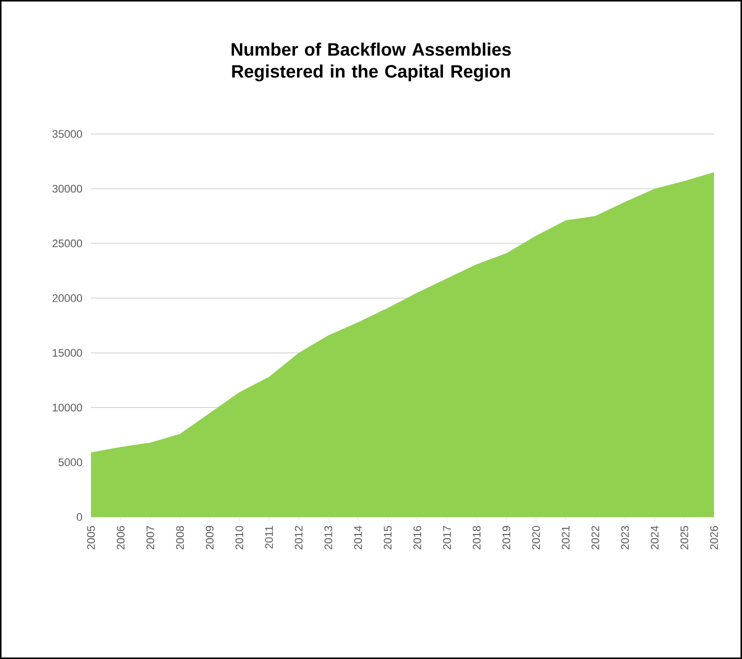 Image resolution: width=742 pixels, height=659 pixels. I want to click on x-tick-label: 2013, so click(328, 538).